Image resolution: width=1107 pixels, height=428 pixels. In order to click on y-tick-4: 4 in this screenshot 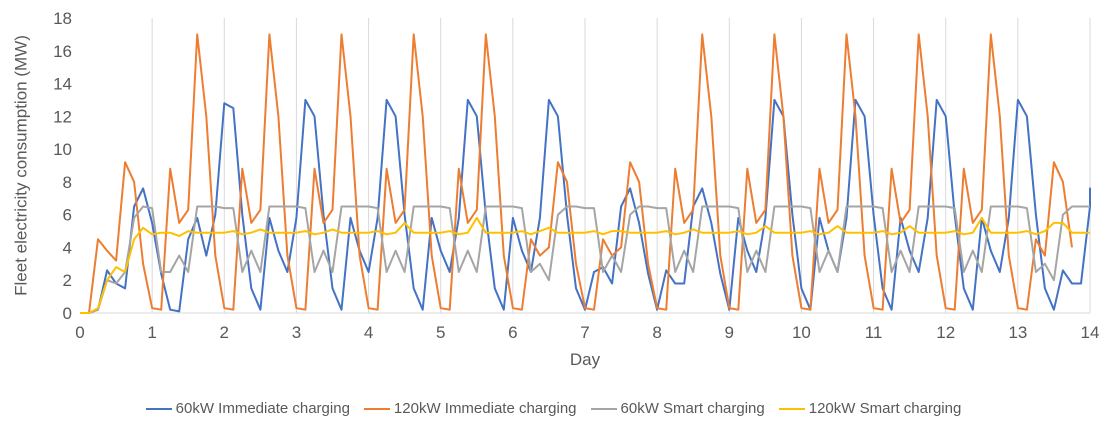, I will do `click(67, 247)`.